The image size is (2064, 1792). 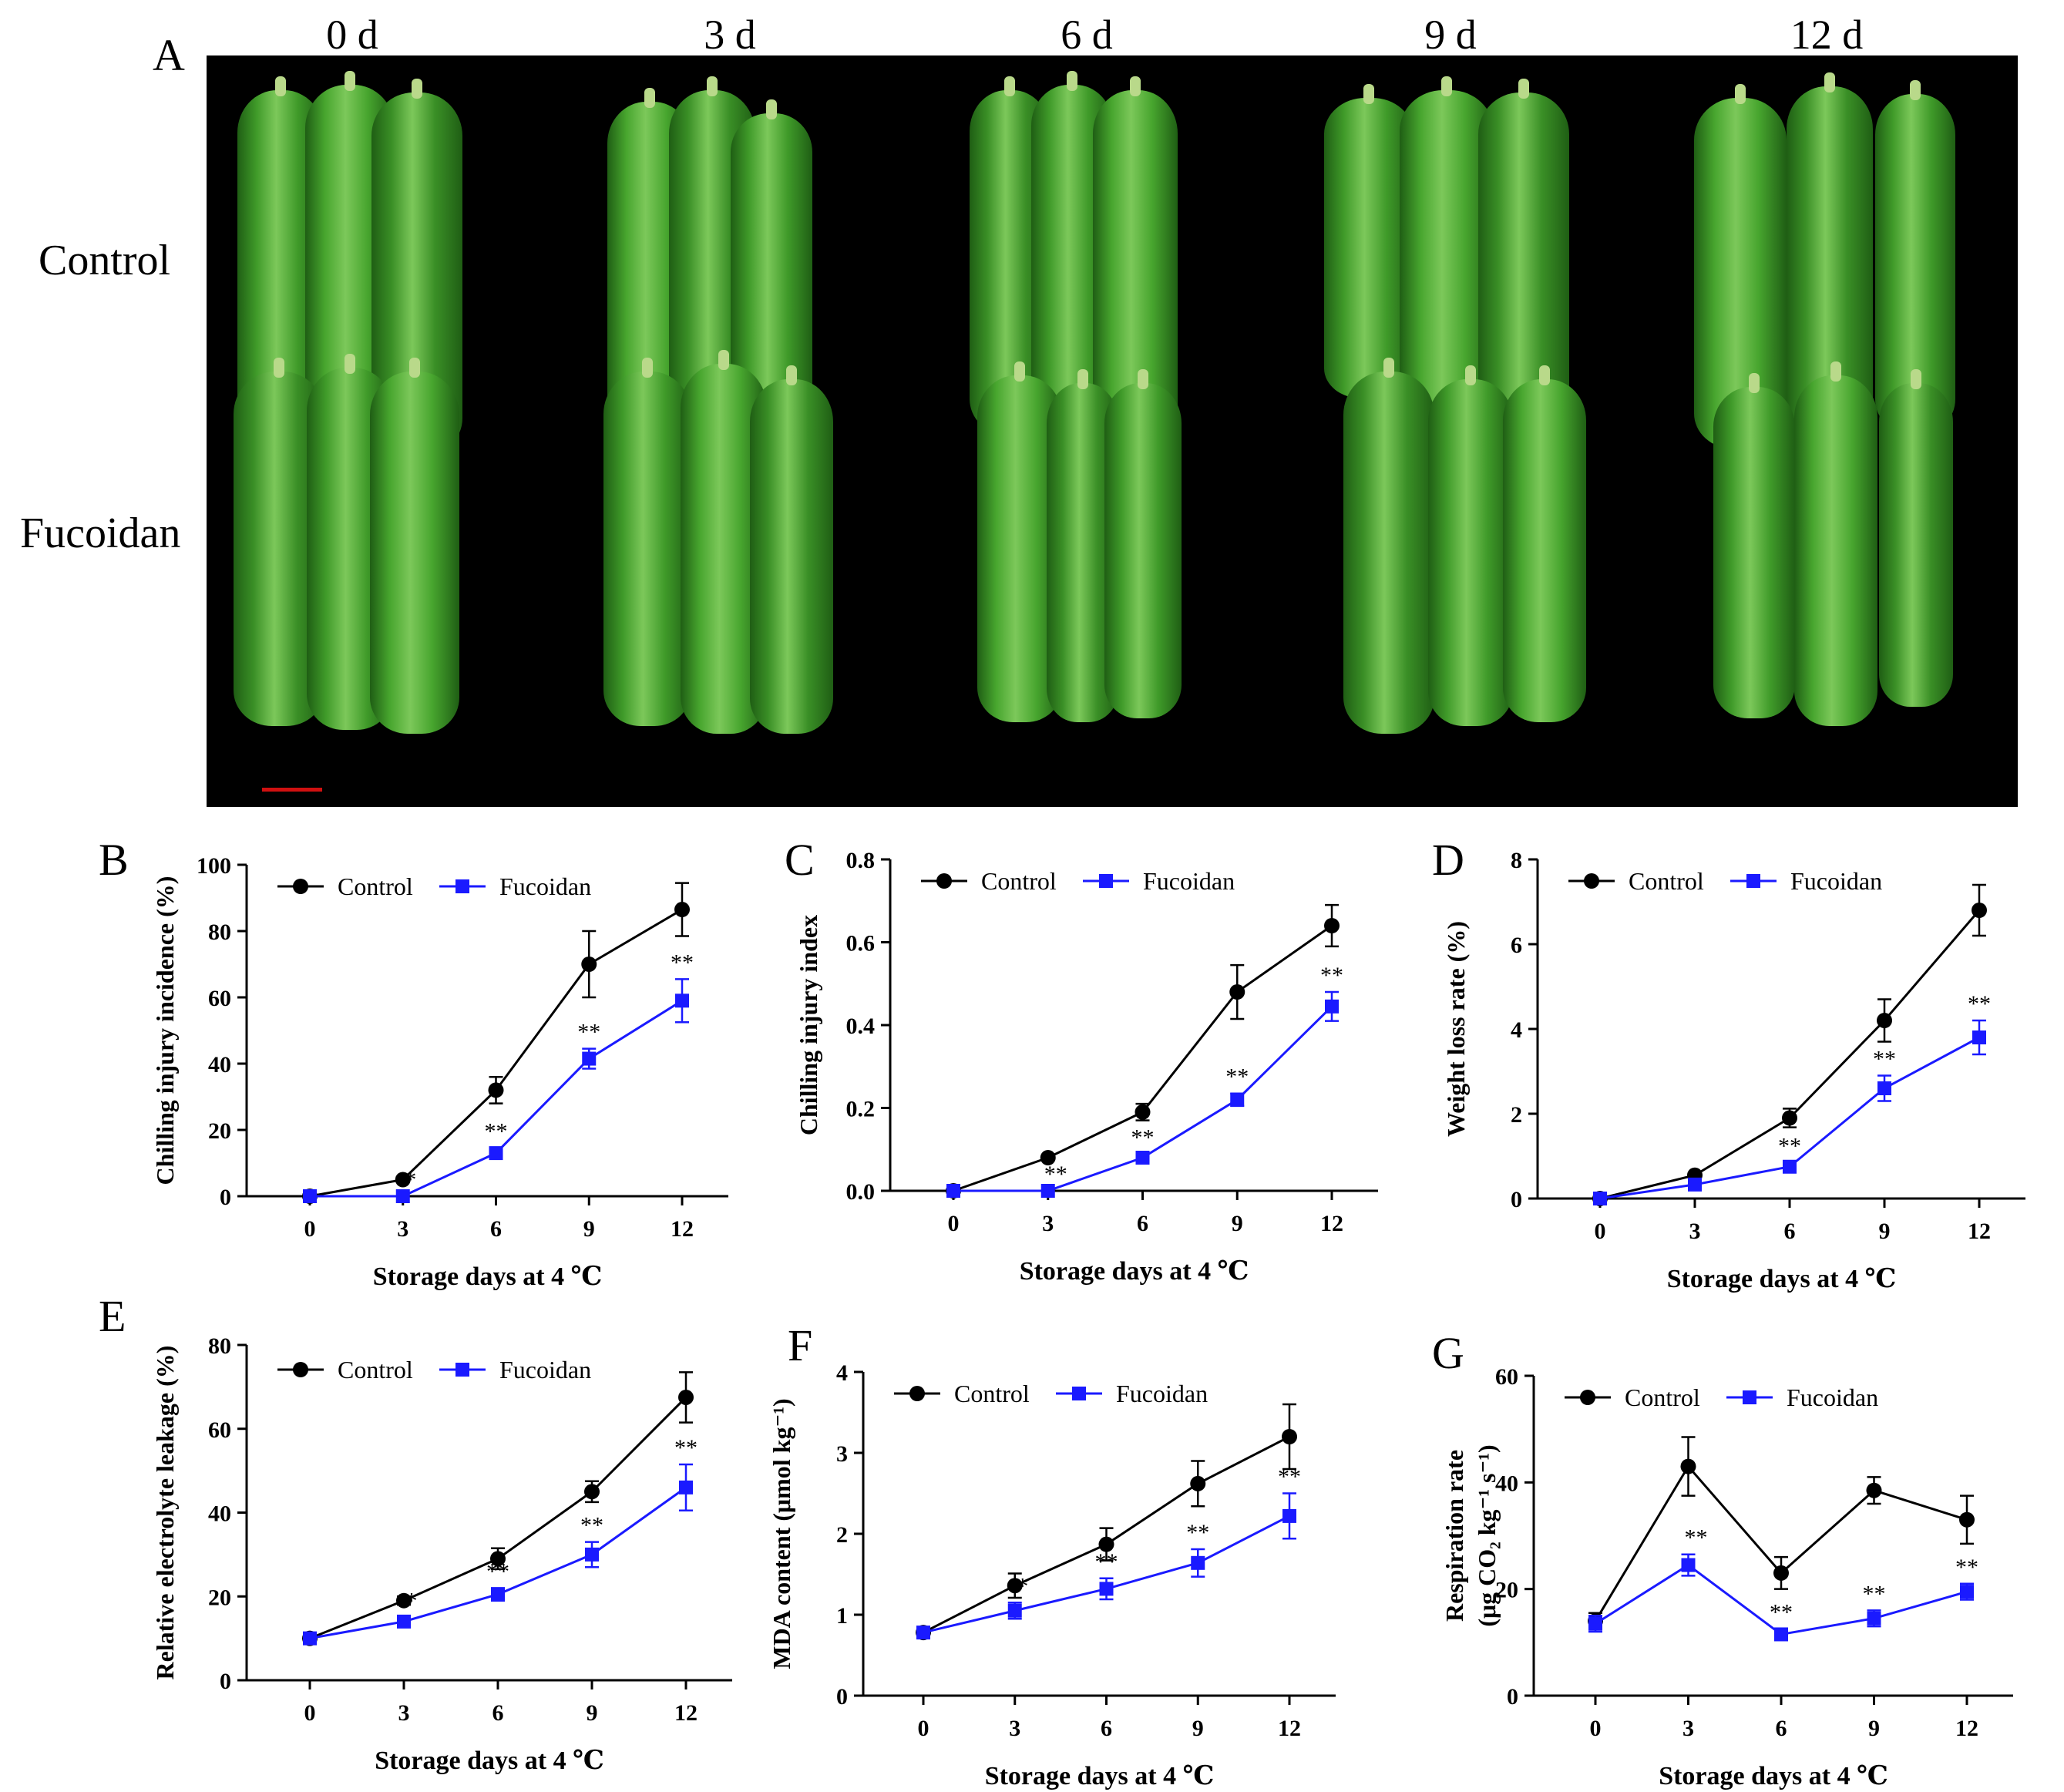 What do you see at coordinates (100, 533) in the screenshot?
I see `row-label-fucoidan: Fucoidan` at bounding box center [100, 533].